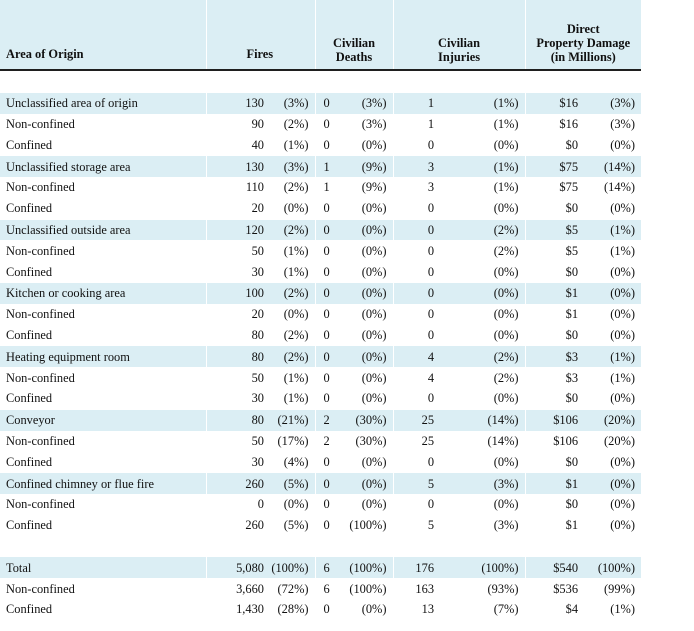 Image resolution: width=694 pixels, height=631 pixels. What do you see at coordinates (347, 377) in the screenshot?
I see `sub-row: Non-confined 50 (1%) 0 (0%) 4 (2%) $3 (1%)` at bounding box center [347, 377].